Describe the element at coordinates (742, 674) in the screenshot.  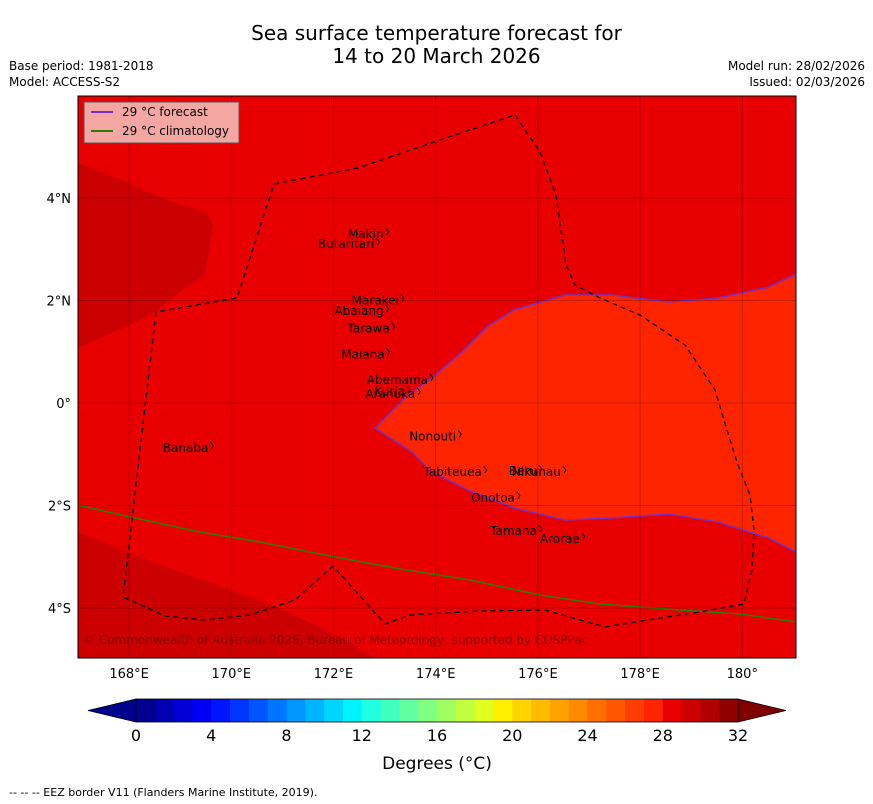
I see `lon-tick-label: 180°` at that location.